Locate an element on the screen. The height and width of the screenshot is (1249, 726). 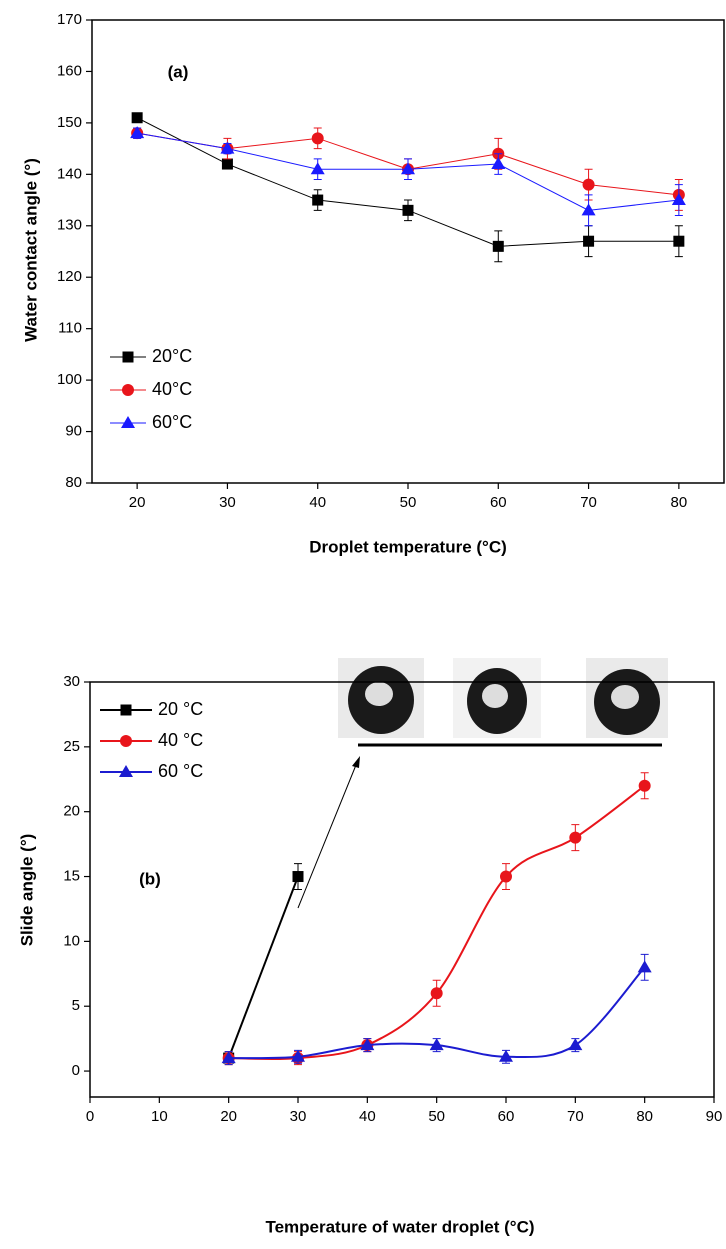
arrow-head is located at coordinates (356, 762).